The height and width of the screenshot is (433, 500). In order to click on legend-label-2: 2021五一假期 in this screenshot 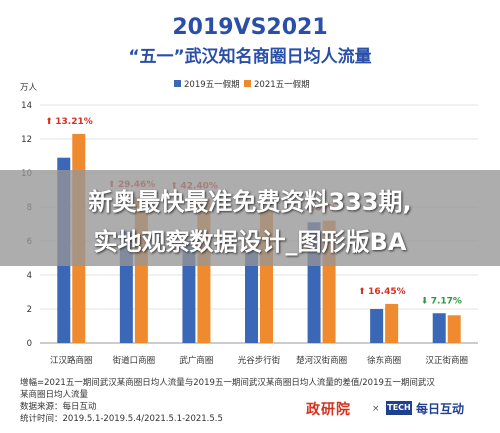, I will do `click(282, 85)`.